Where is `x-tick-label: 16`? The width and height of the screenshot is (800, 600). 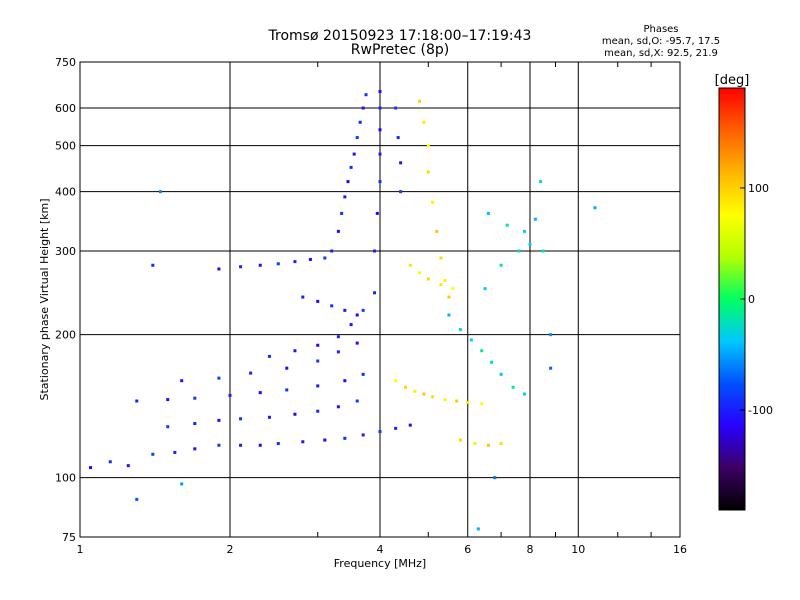 x-tick-label: 16 is located at coordinates (680, 549).